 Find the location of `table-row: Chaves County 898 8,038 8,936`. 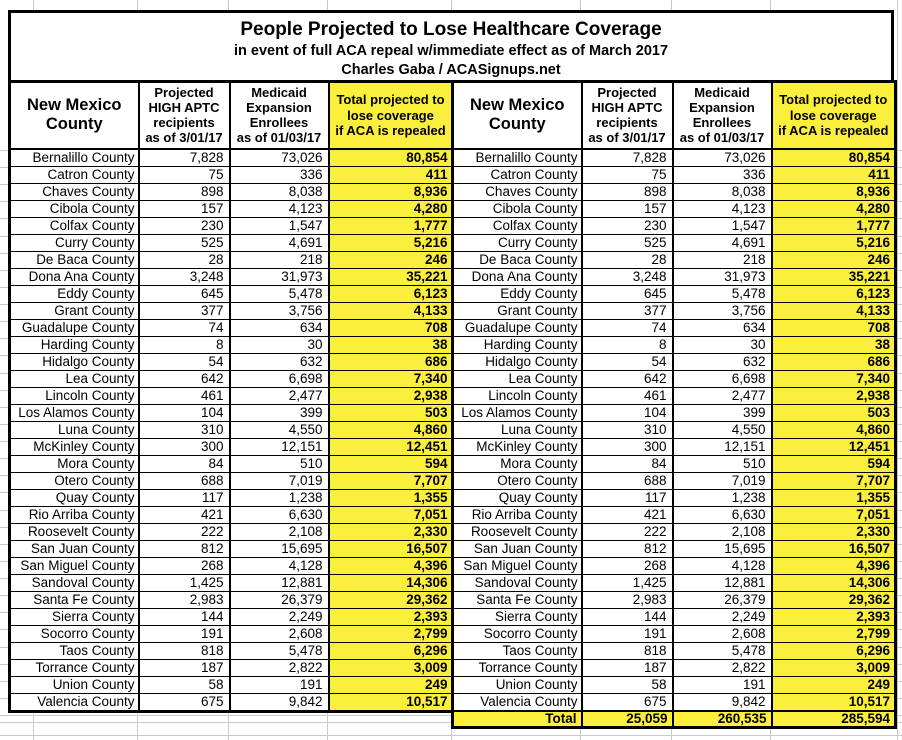

table-row: Chaves County 898 8,038 8,936 is located at coordinates (231, 191).